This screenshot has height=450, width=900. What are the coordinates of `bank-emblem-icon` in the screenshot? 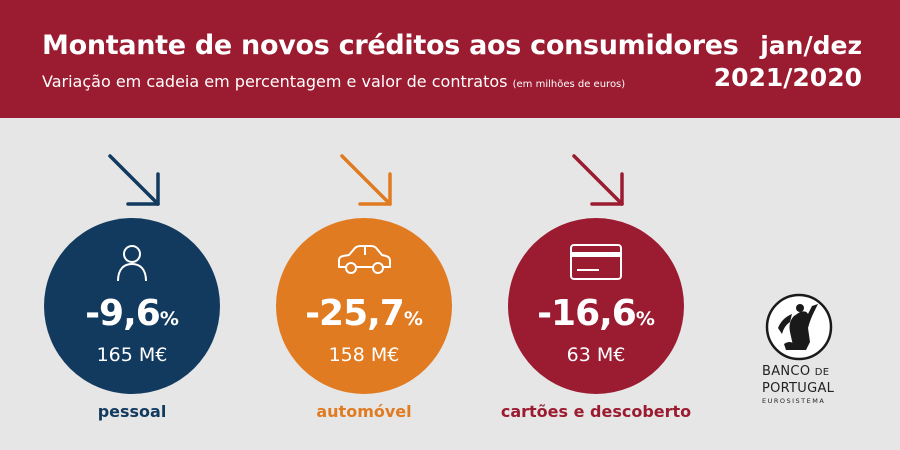 It's located at (799, 327).